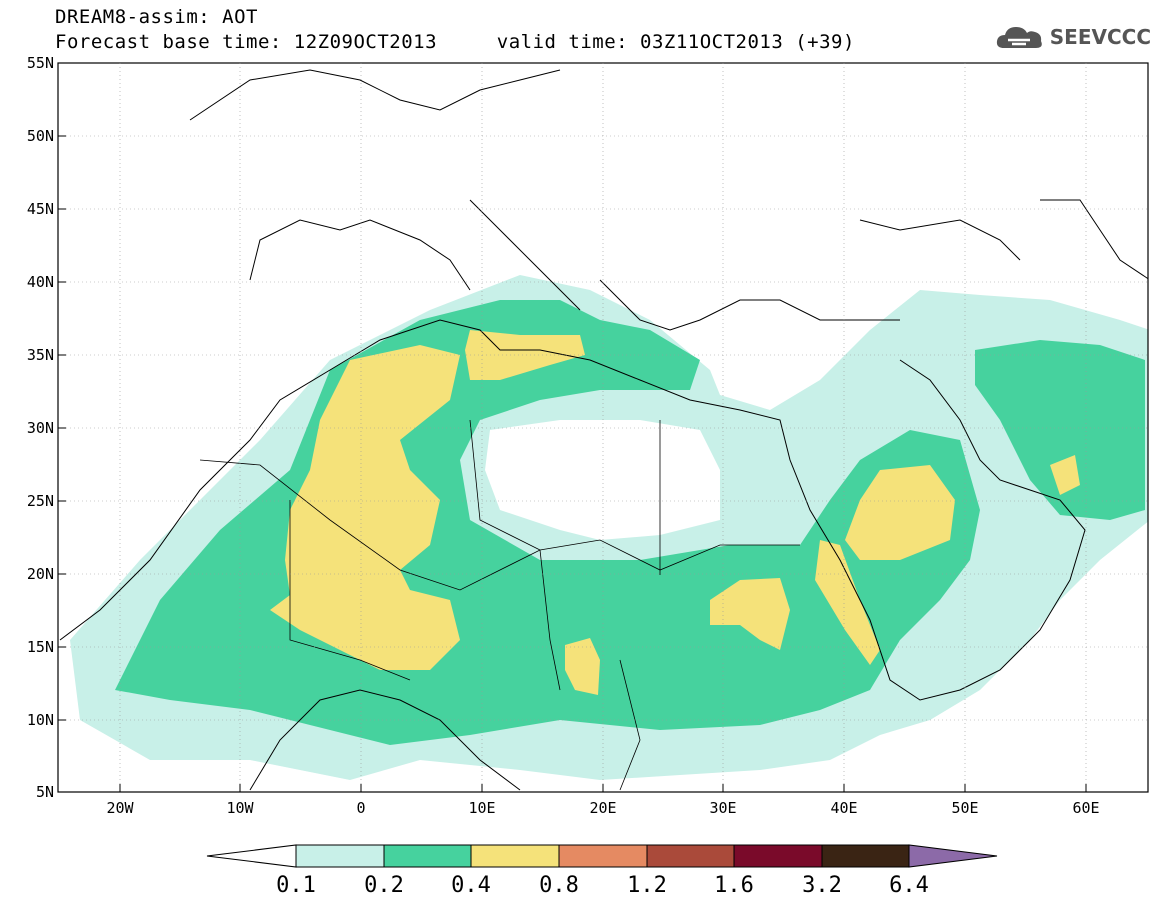  I want to click on colorbar-label: 1.6, so click(734, 885).